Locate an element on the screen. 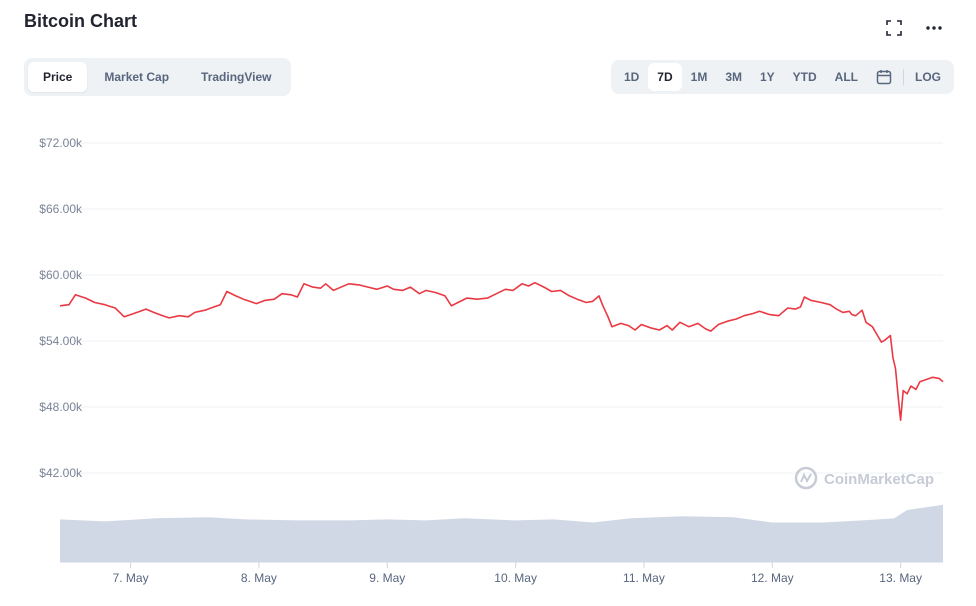  x-tick-label: 8. May is located at coordinates (259, 578).